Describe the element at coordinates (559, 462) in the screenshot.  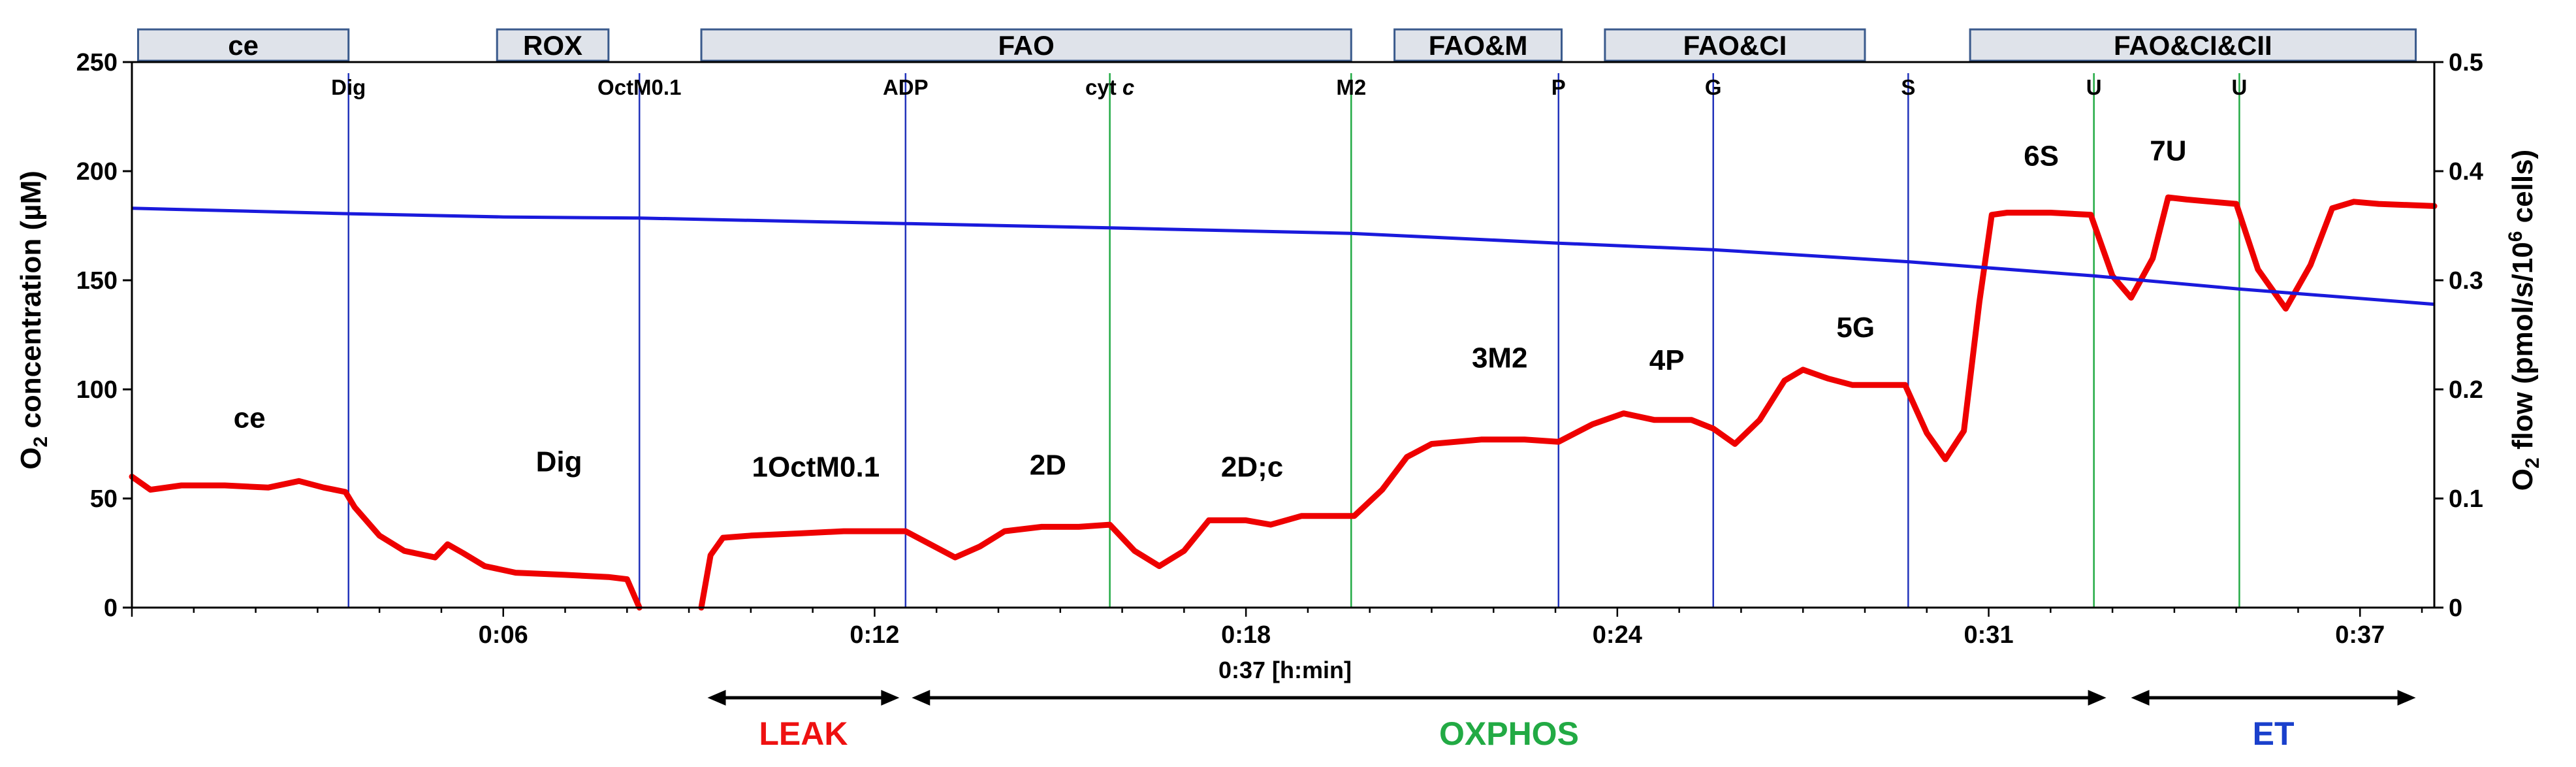
I see `state-label: Dig` at that location.